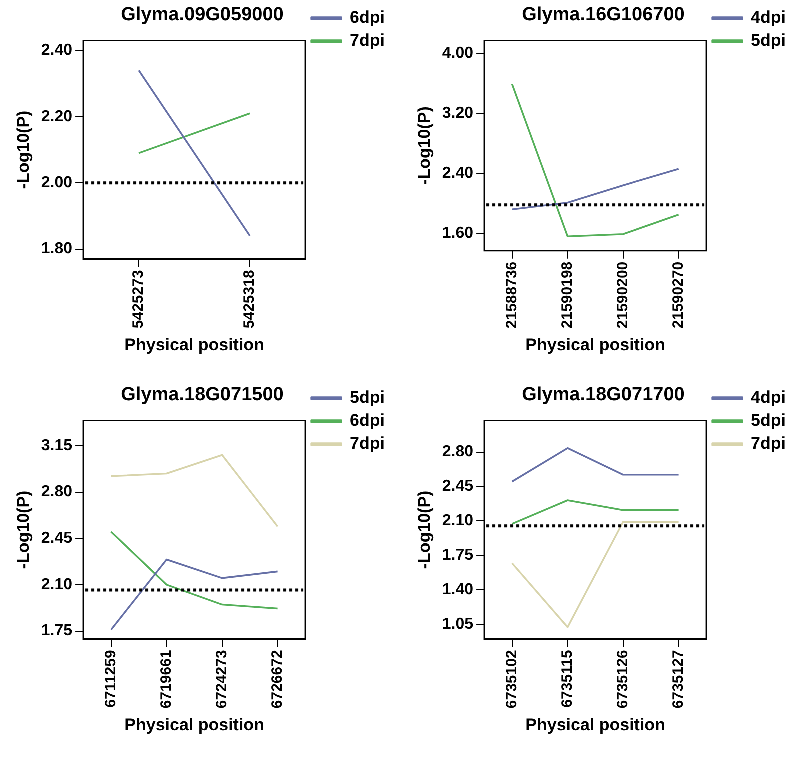 This screenshot has width=803, height=763. Describe the element at coordinates (623, 295) in the screenshot. I see `x-tick-label: 21590200` at that location.